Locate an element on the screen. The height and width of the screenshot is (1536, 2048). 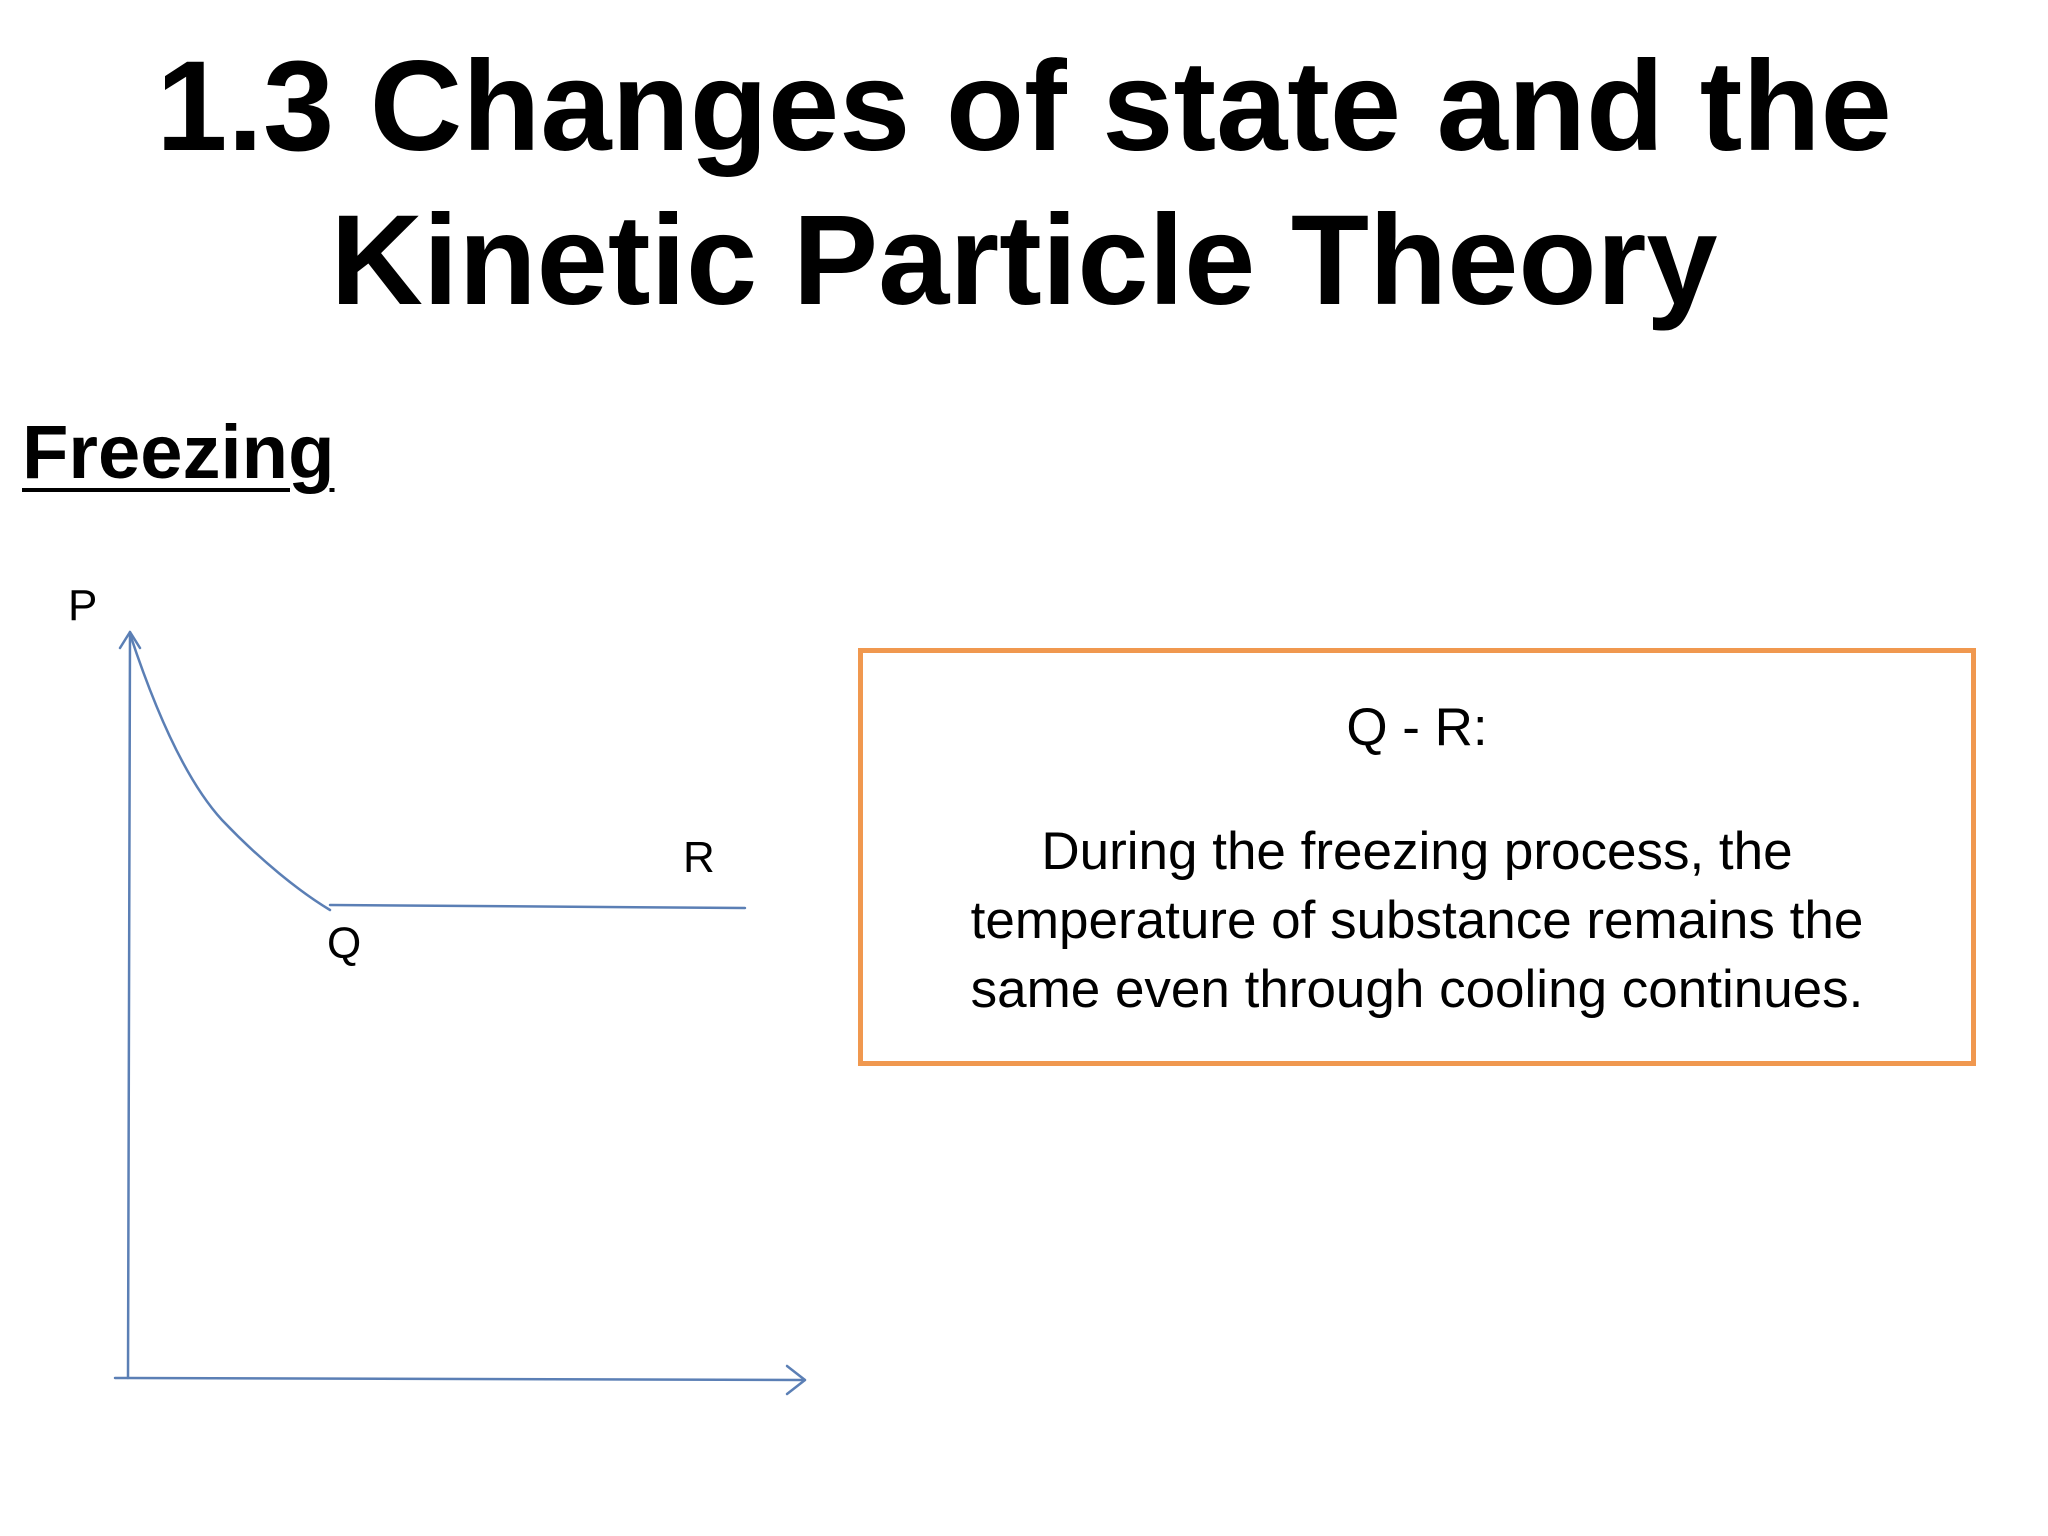
slide-title-line-2: Kinetic Particle Theory is located at coordinates (1024, 260).